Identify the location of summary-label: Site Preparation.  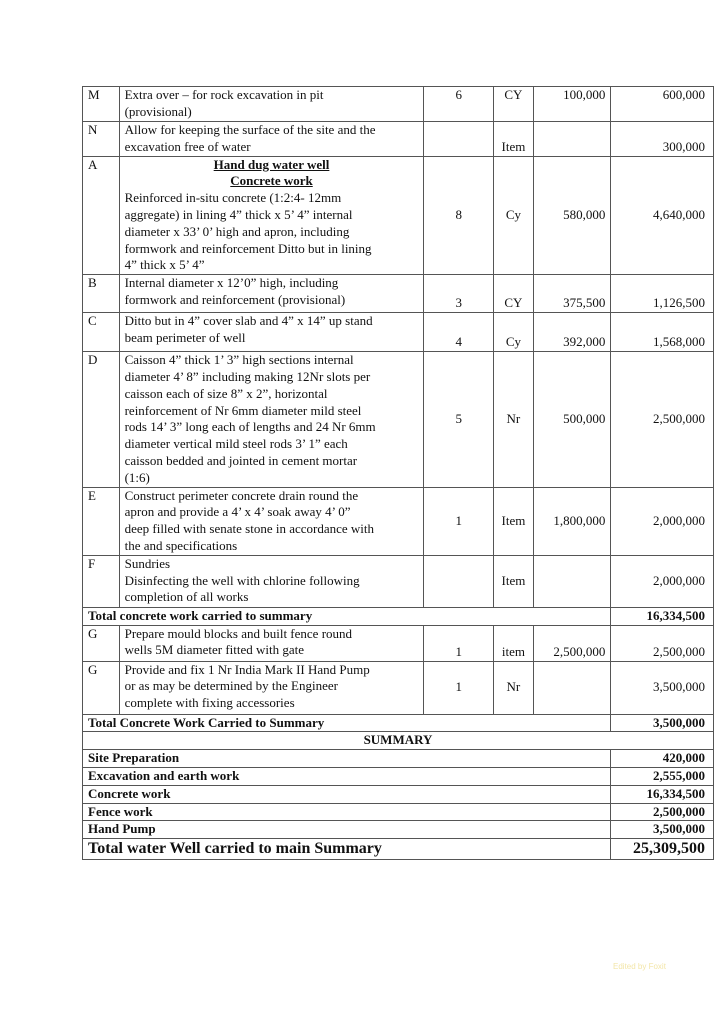
(346, 758).